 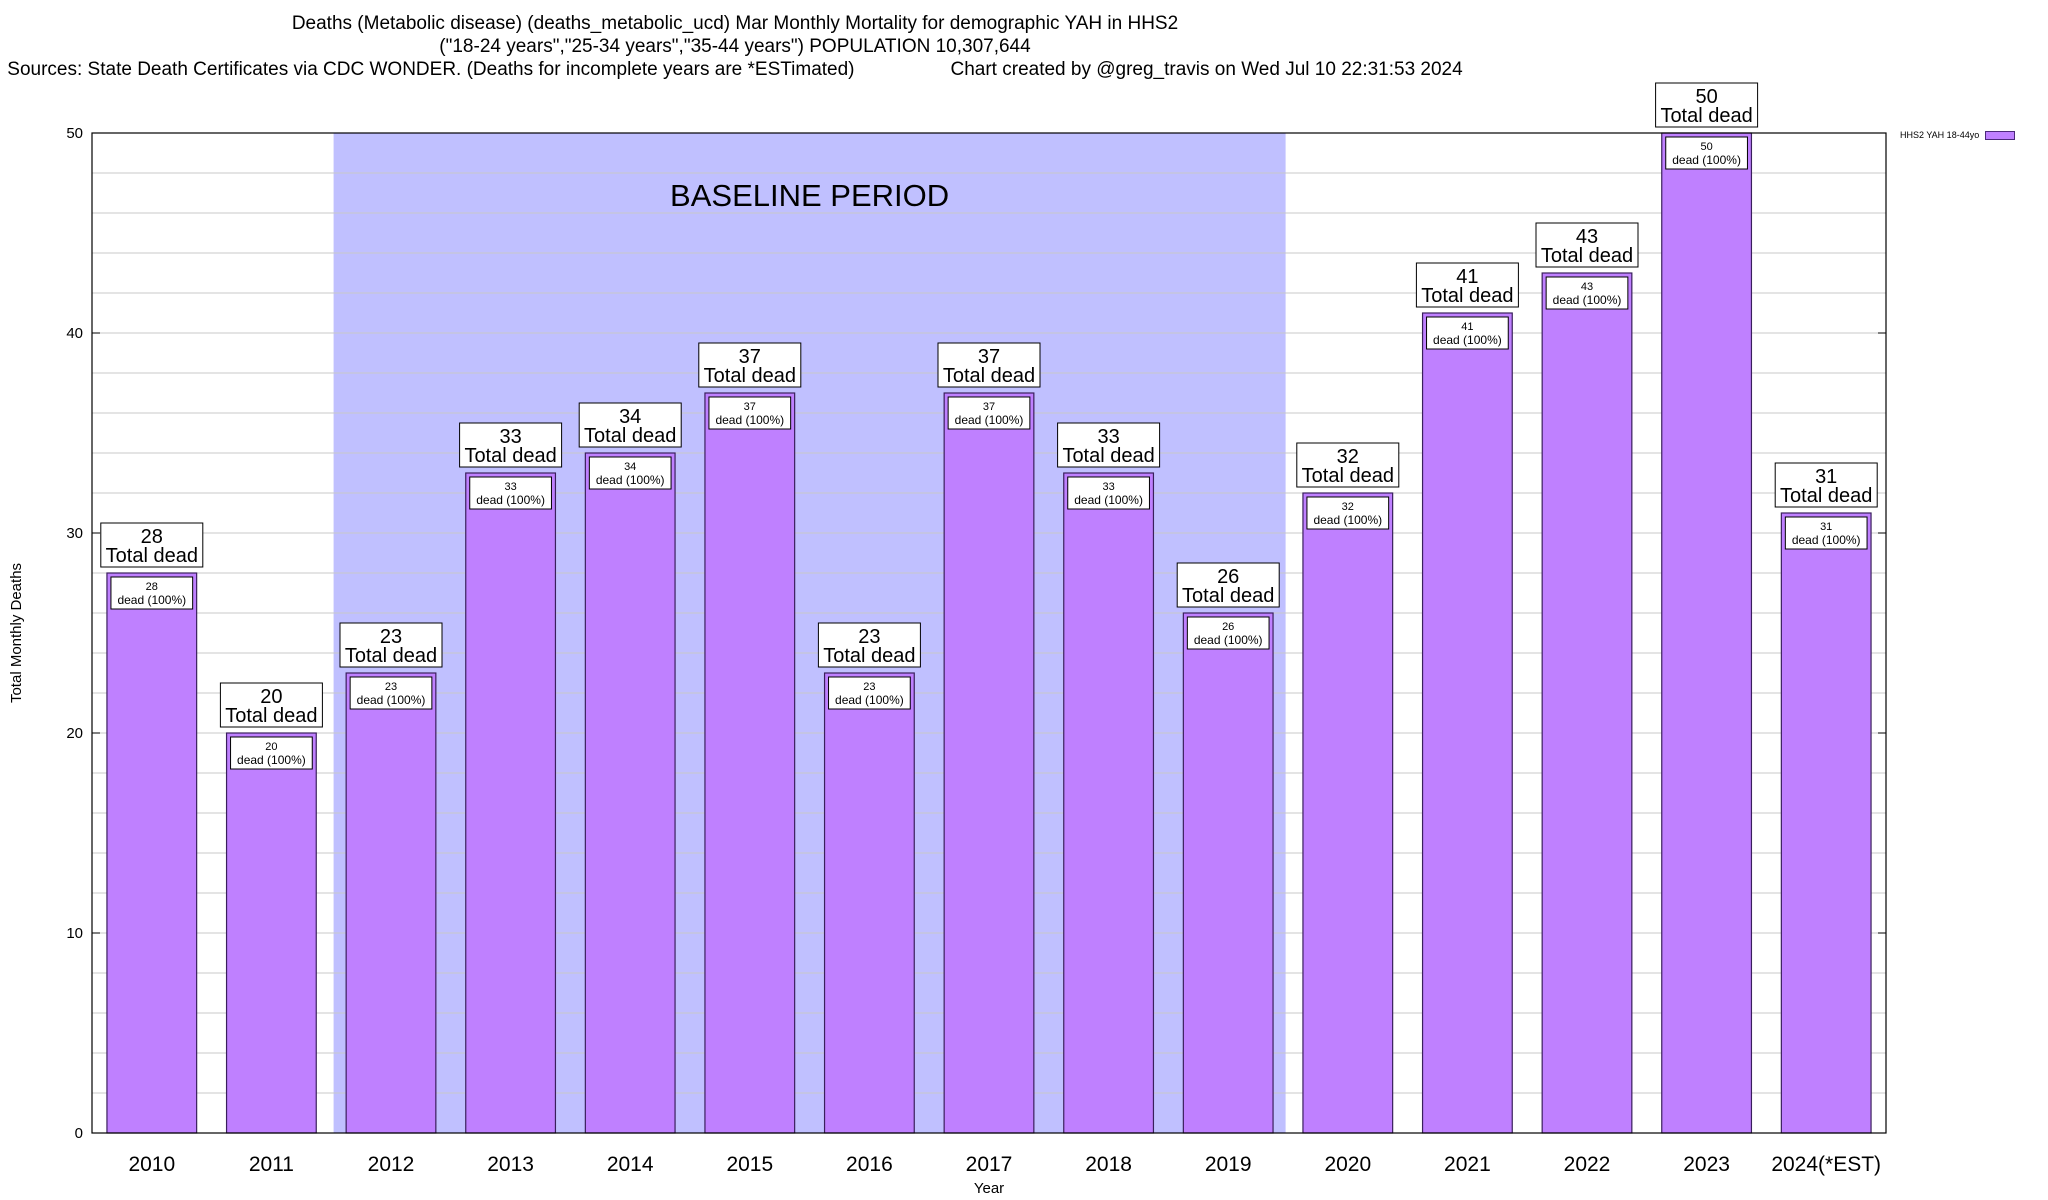 What do you see at coordinates (1706, 147) in the screenshot?
I see `bar-inner-value: 50` at bounding box center [1706, 147].